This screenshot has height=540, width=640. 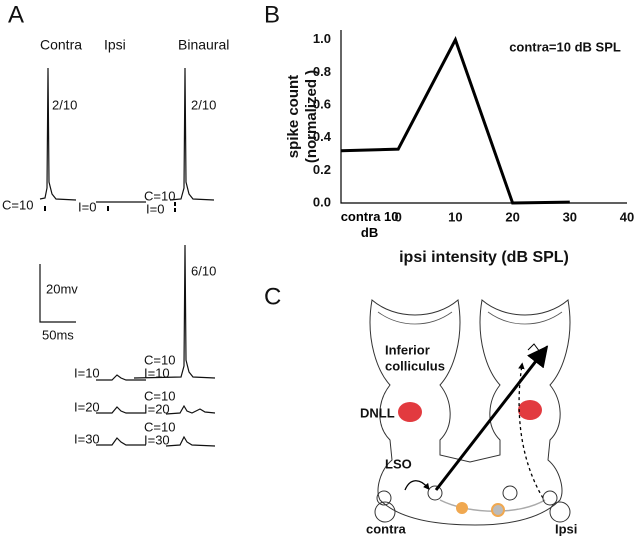 What do you see at coordinates (512, 216) in the screenshot?
I see `x-tick-label: 20` at bounding box center [512, 216].